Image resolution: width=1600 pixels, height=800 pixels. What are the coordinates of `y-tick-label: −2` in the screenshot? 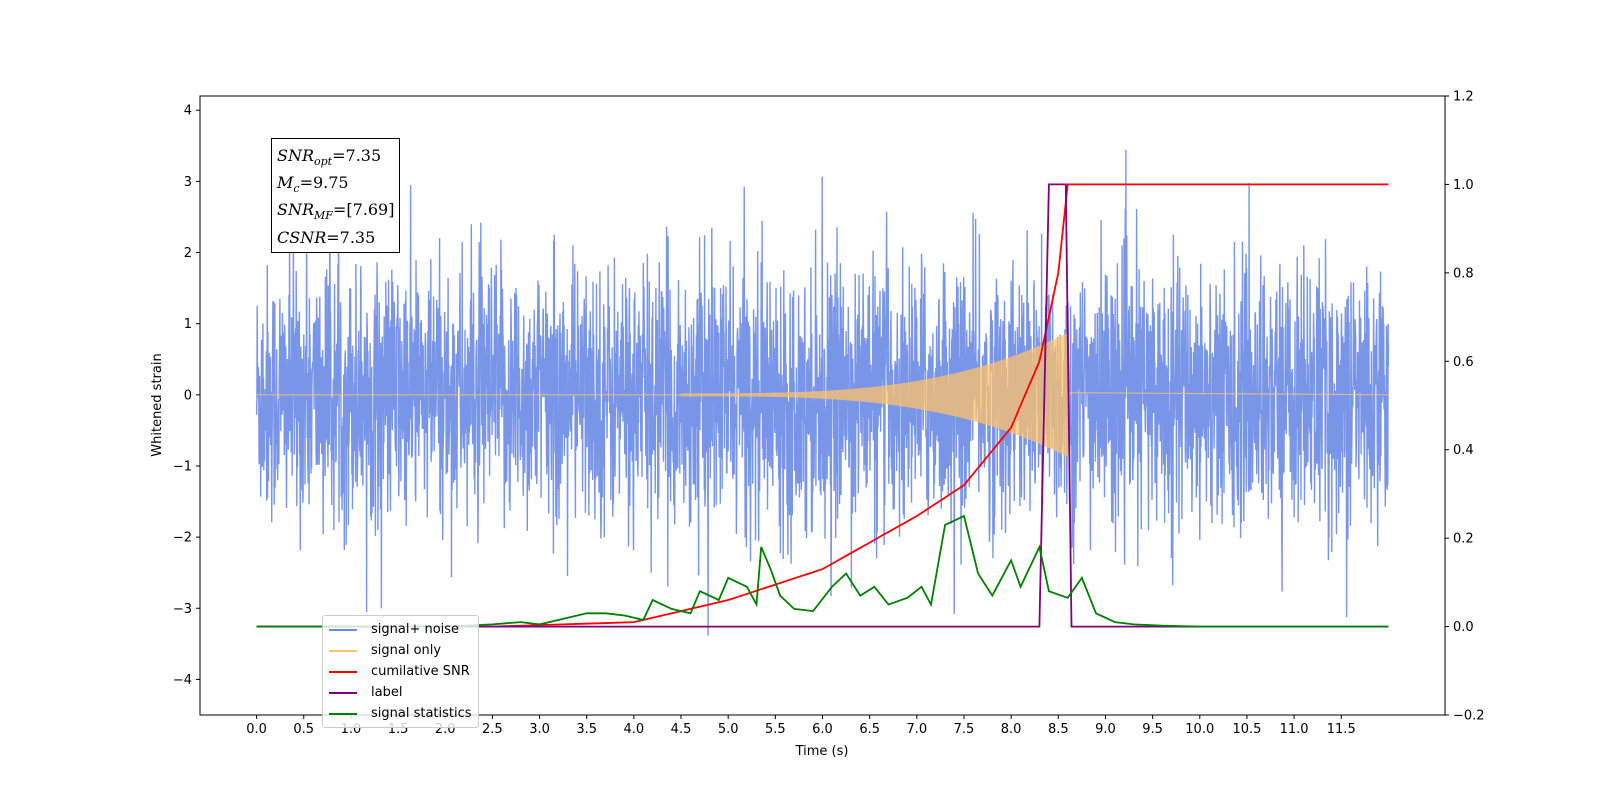 It's located at (182, 538).